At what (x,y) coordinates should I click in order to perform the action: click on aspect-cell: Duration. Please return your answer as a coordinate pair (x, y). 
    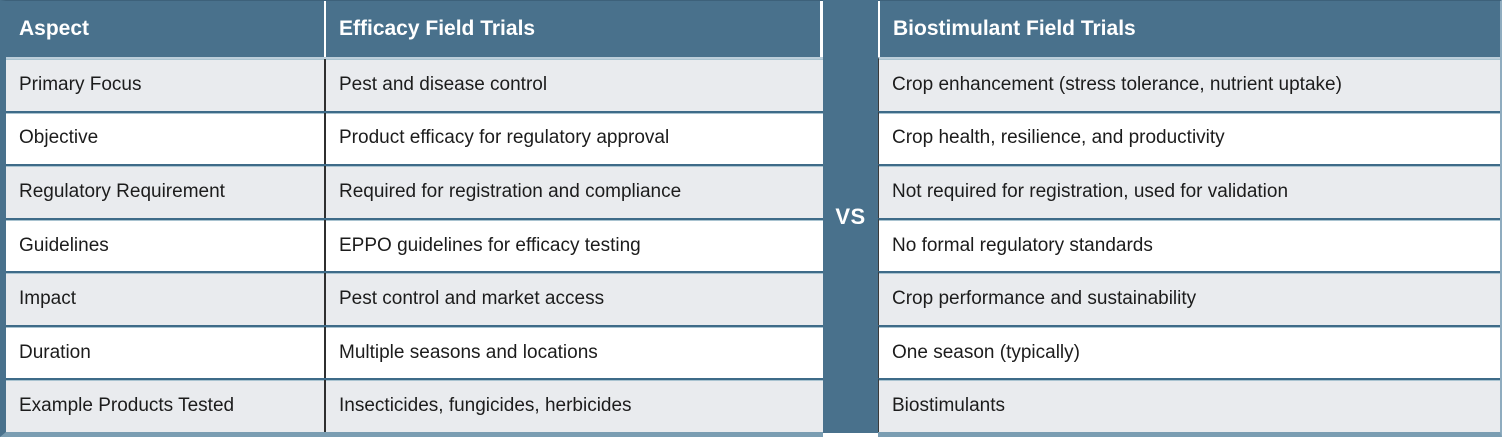
    Looking at the image, I should click on (166, 352).